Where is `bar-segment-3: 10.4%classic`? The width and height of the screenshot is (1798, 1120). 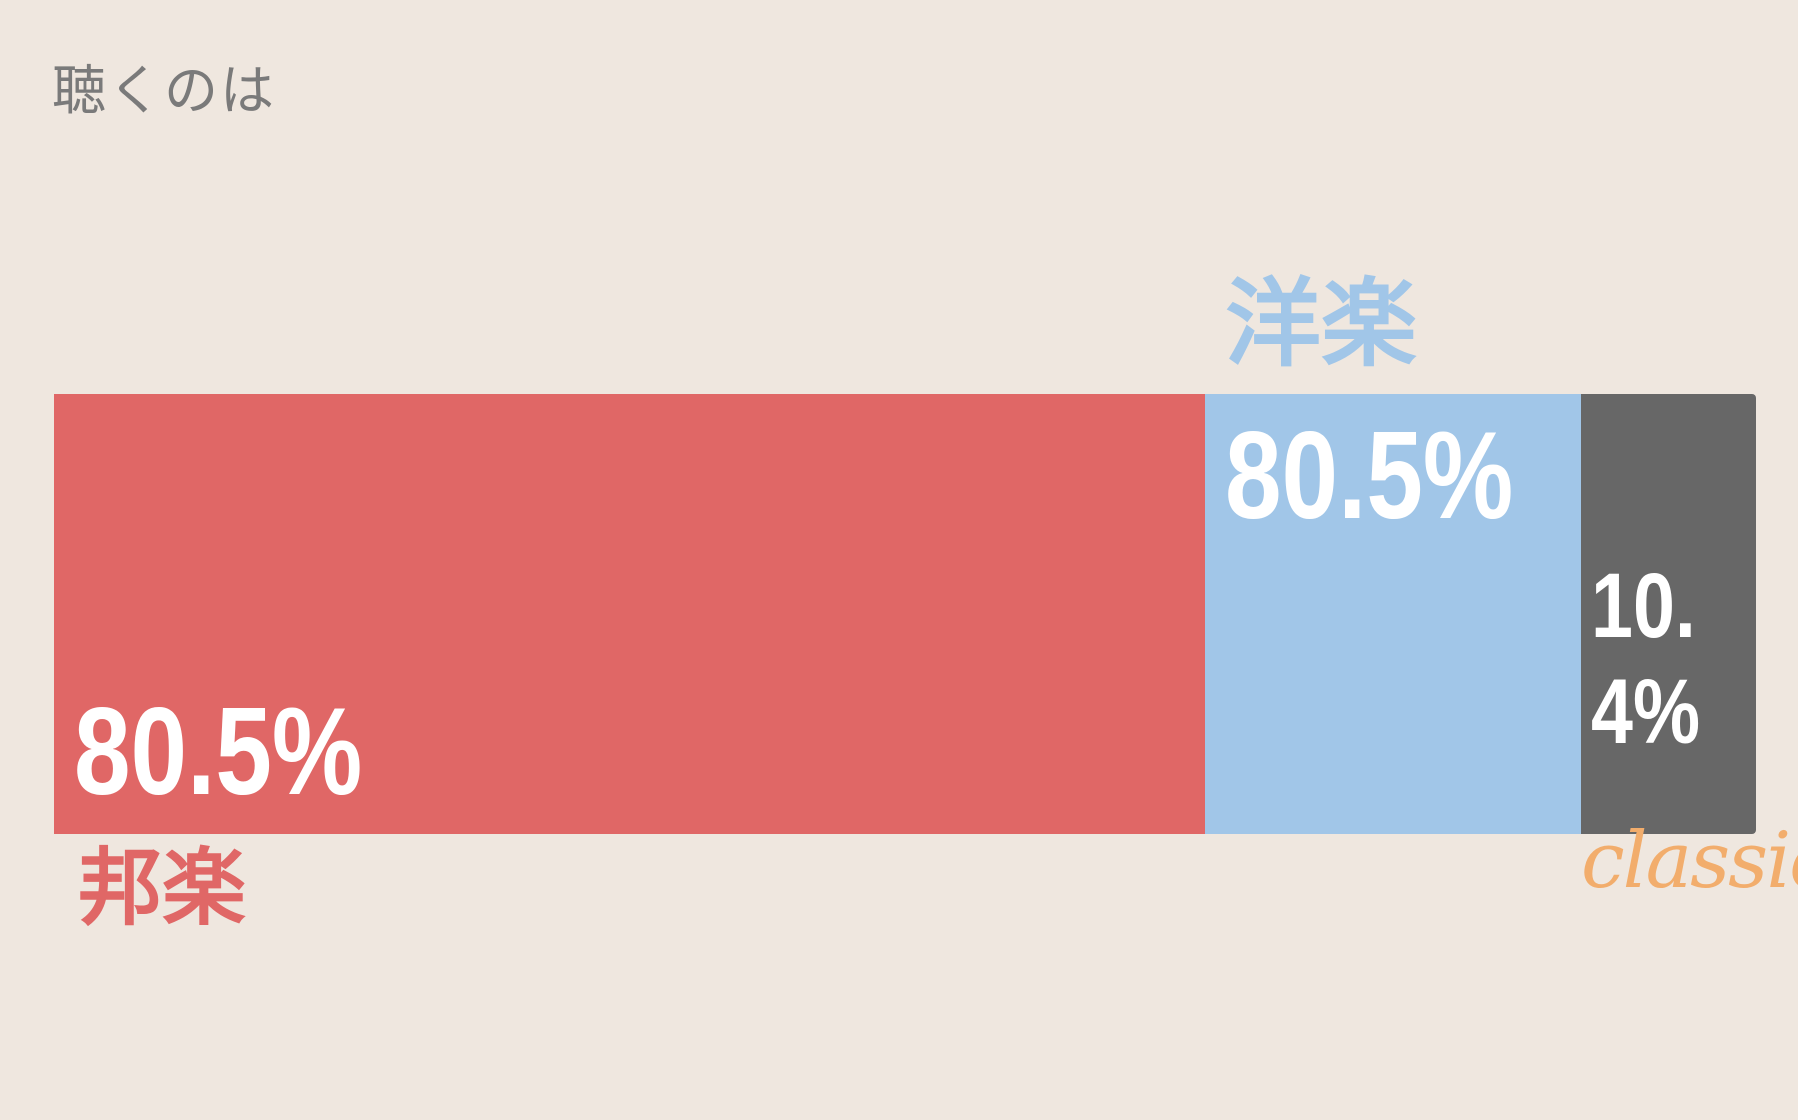
bar-segment-3: 10.4%classic is located at coordinates (1689, 647).